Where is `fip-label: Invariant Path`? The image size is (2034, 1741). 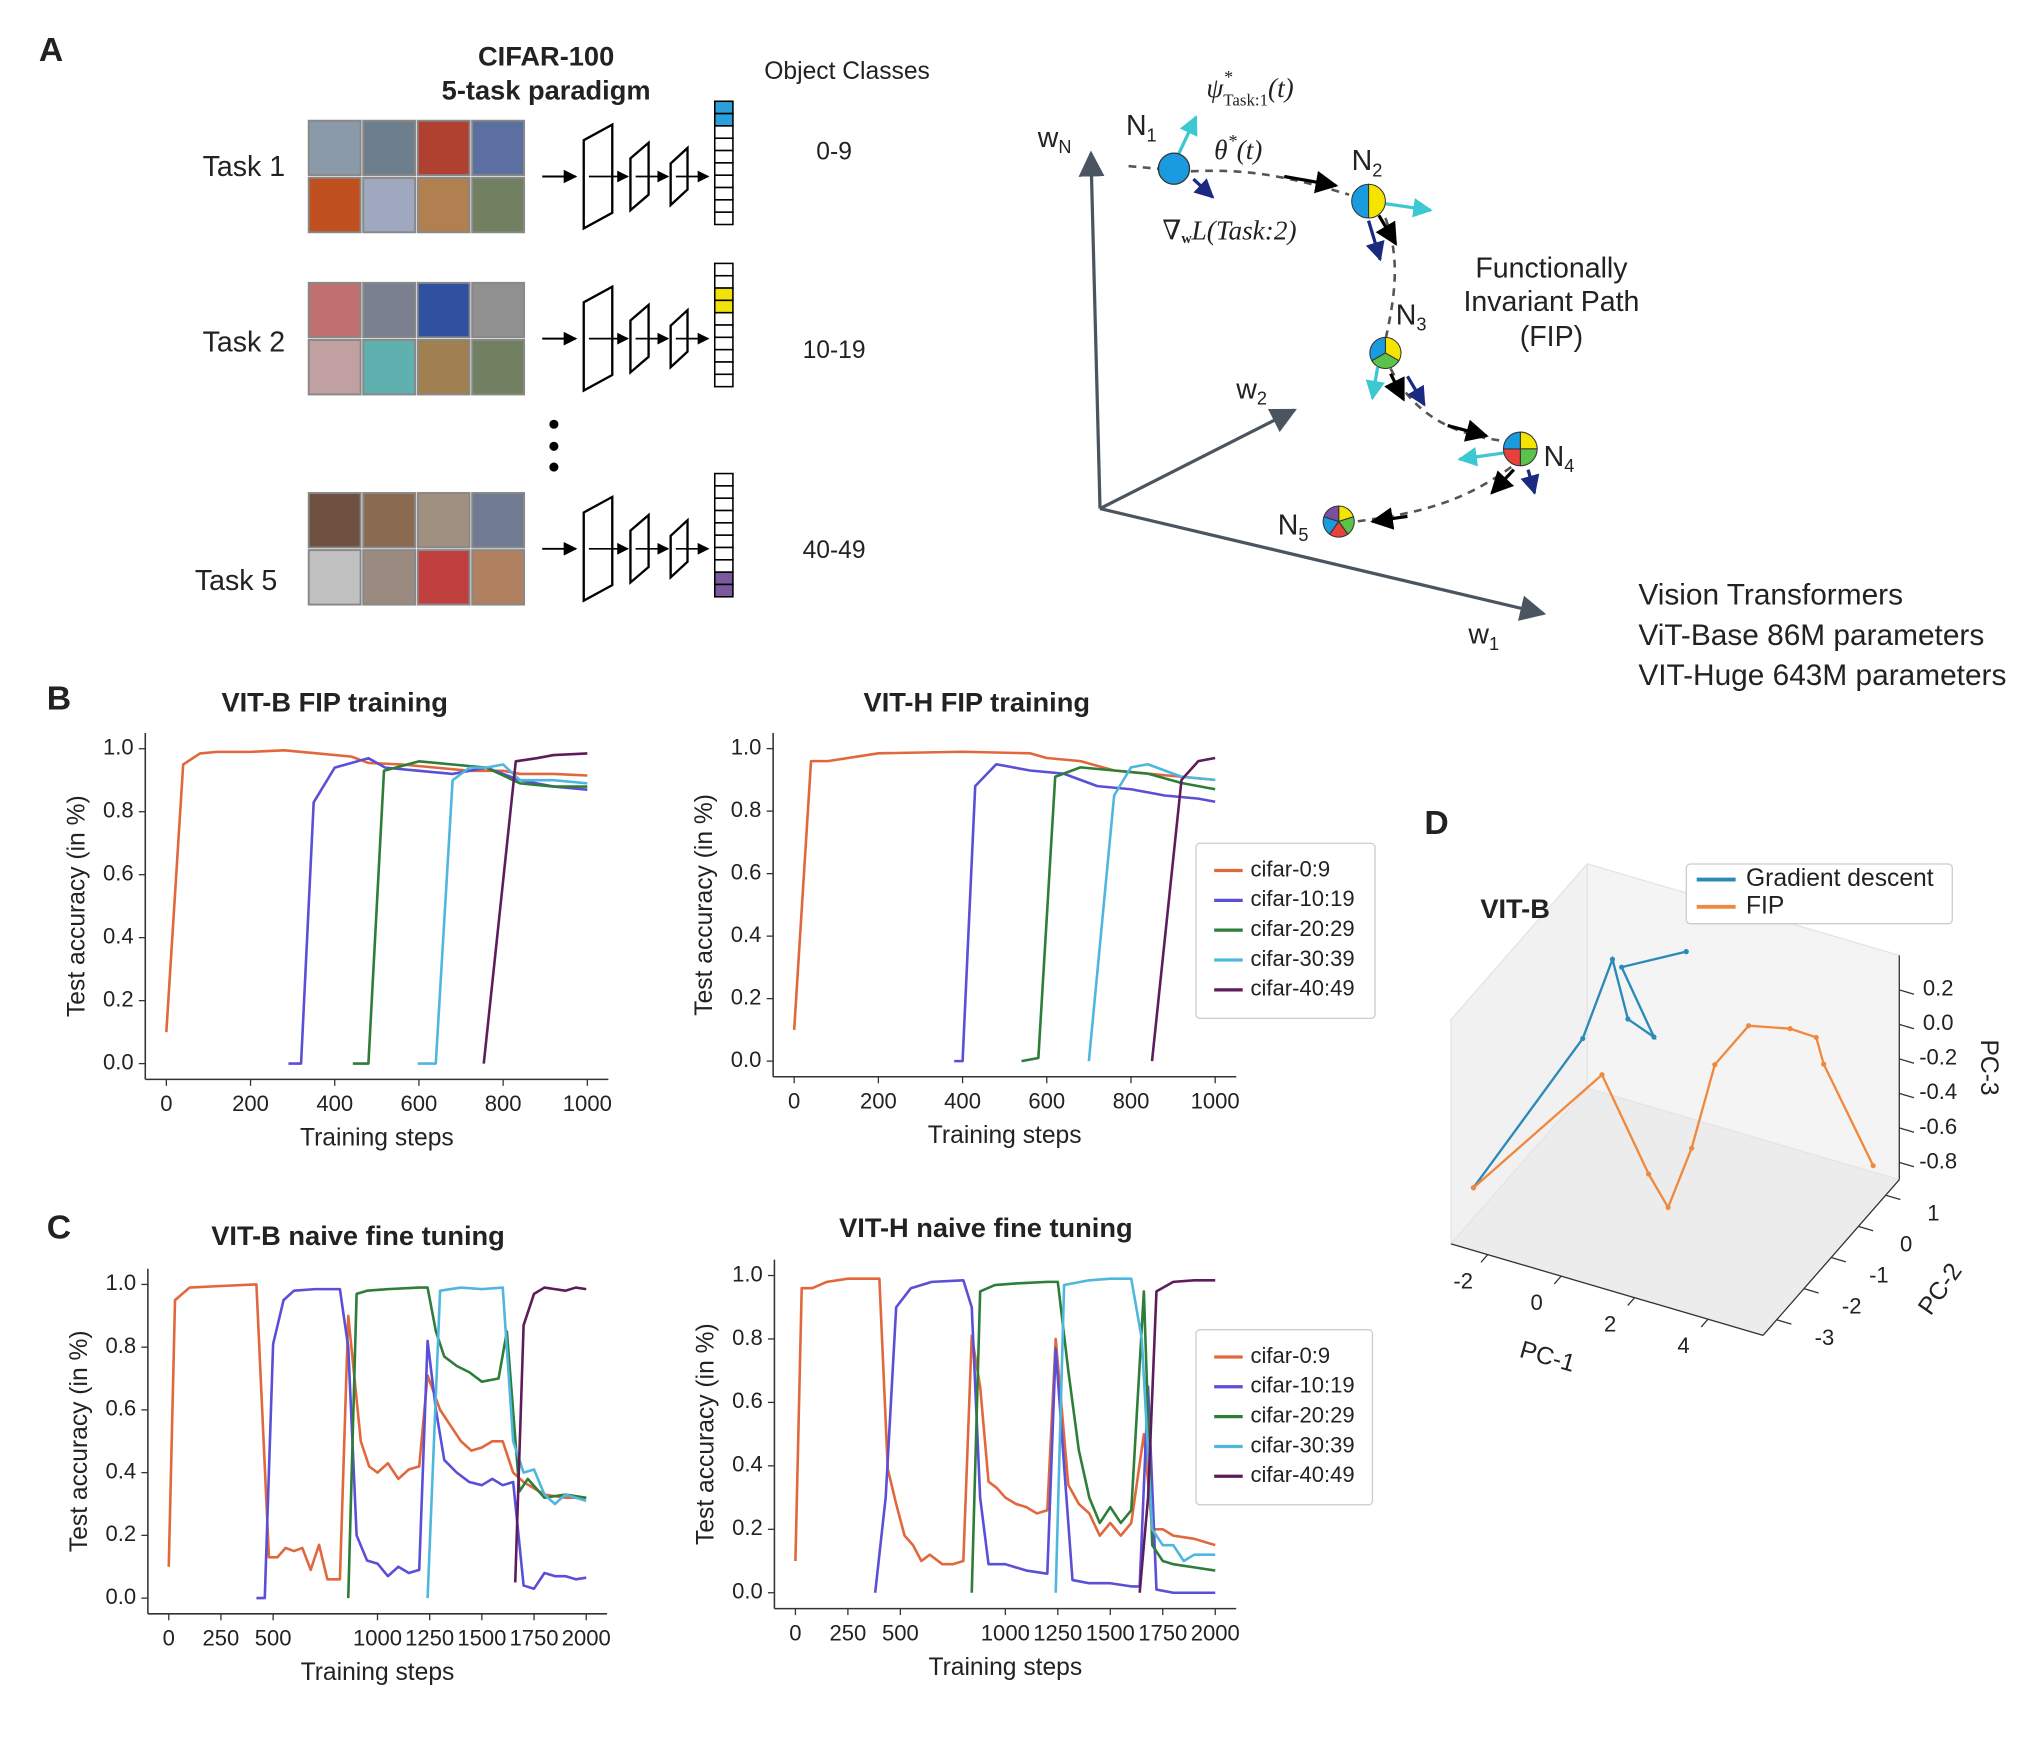 fip-label: Invariant Path is located at coordinates (1551, 302).